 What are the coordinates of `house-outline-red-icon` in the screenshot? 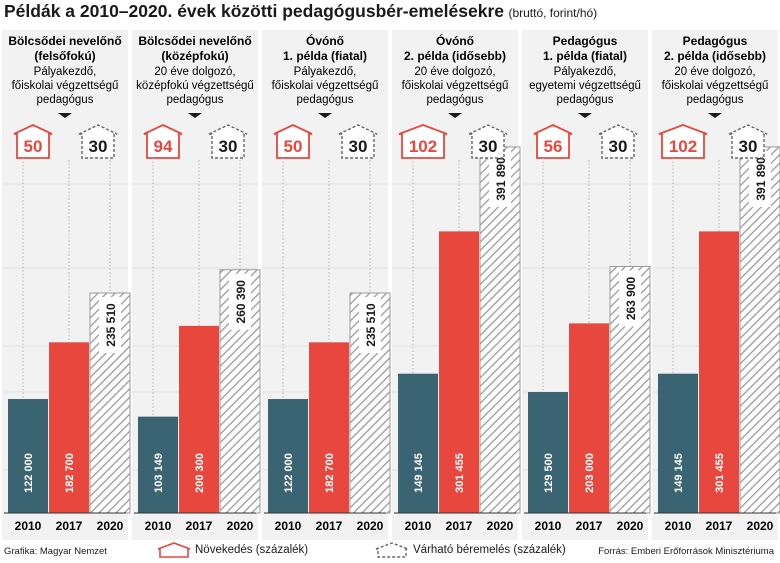 It's located at (174, 550).